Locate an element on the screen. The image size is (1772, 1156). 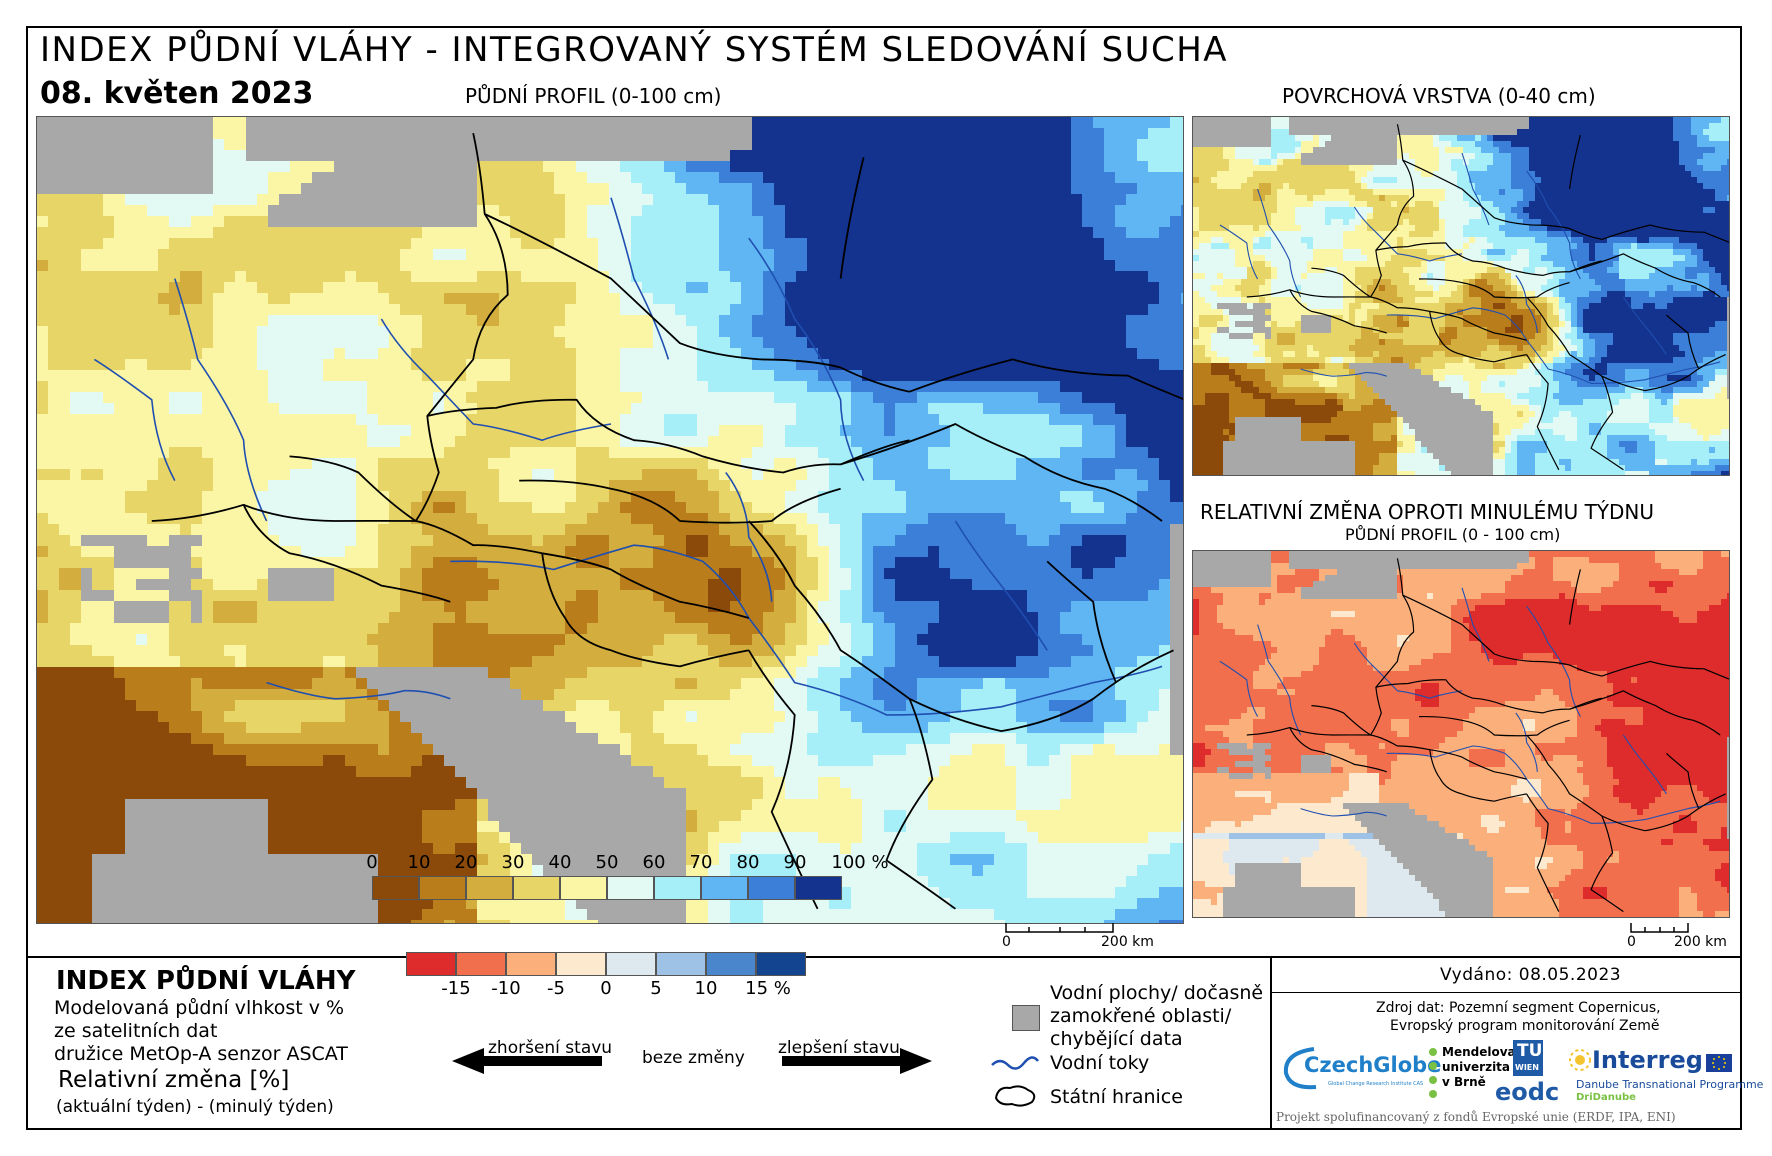
tu-wien-name: TU is located at coordinates (1530, 1051).